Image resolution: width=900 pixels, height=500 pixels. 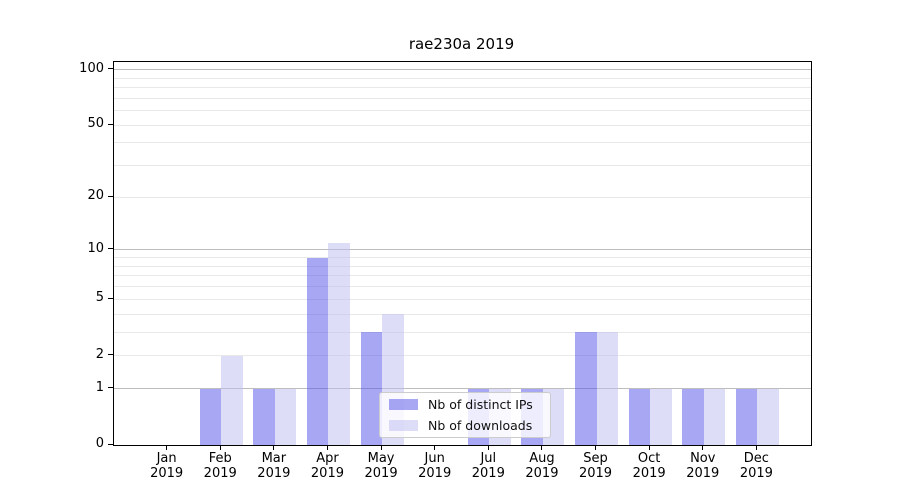 I want to click on x-tick-month: Jun, so click(x=434, y=458).